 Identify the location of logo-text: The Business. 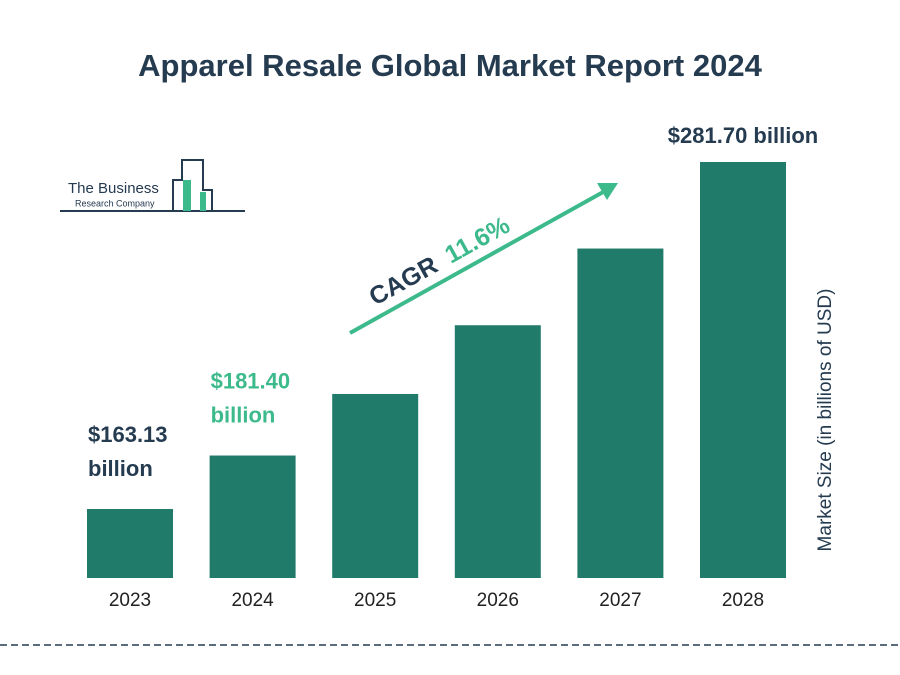
(113, 188).